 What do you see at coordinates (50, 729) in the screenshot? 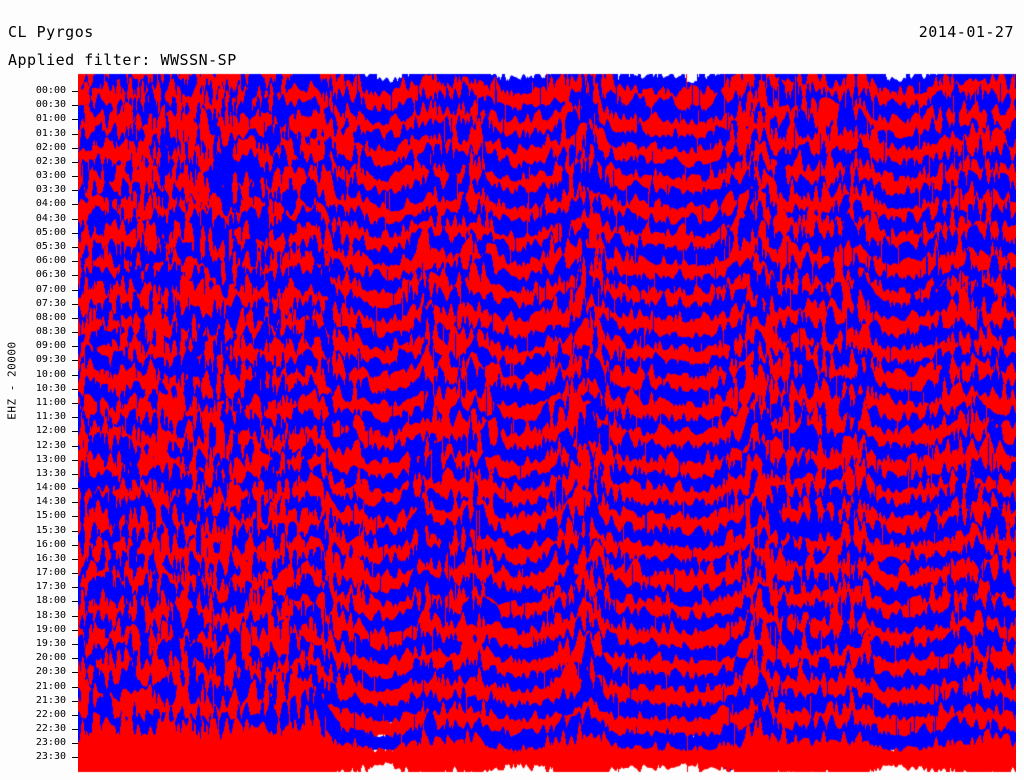
I see `time-label: 22:30` at bounding box center [50, 729].